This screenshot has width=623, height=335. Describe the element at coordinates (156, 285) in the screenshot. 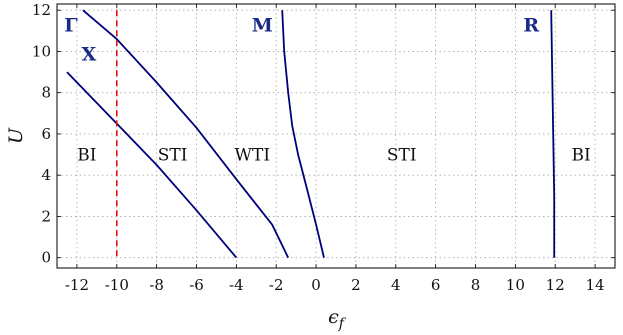

I see `x-tick-label: -8` at that location.